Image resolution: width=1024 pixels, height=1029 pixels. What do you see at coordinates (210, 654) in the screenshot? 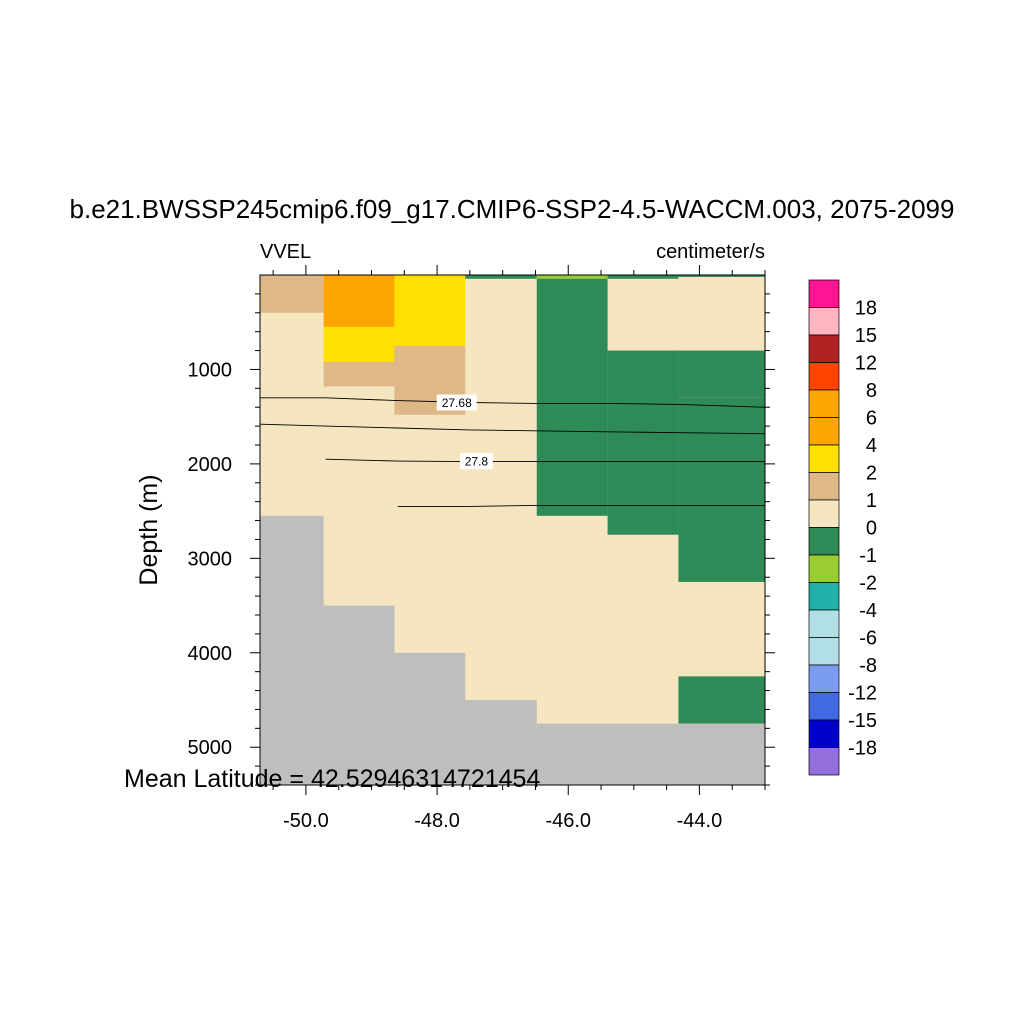
I see `y-tick-label-3: 4000` at bounding box center [210, 654].